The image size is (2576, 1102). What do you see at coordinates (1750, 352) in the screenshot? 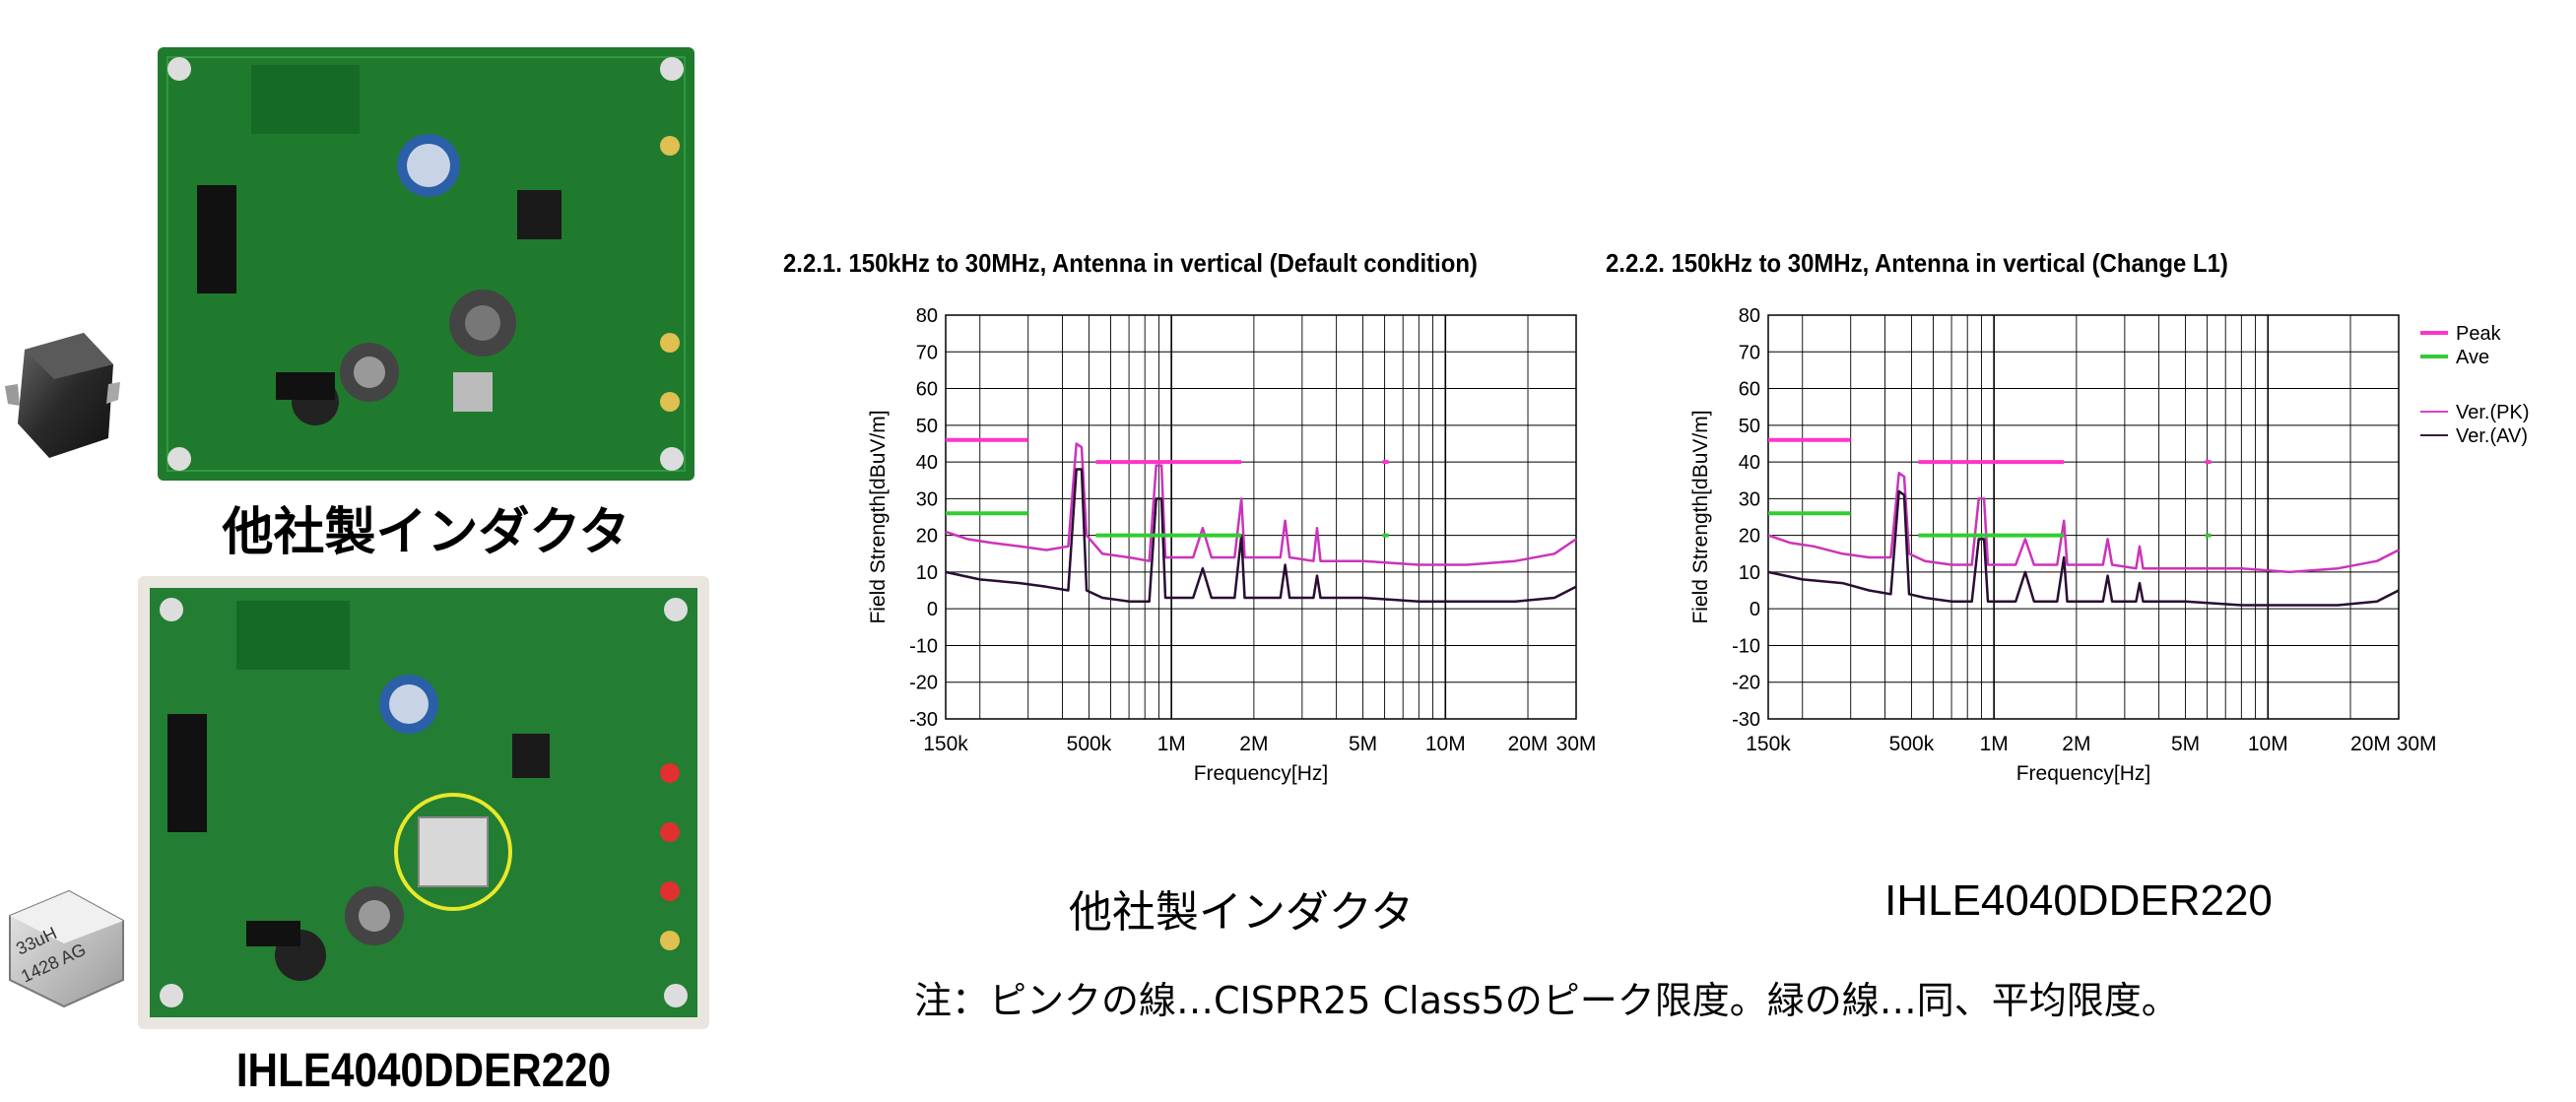
I see `chart2-ytick-label: 70` at bounding box center [1750, 352].